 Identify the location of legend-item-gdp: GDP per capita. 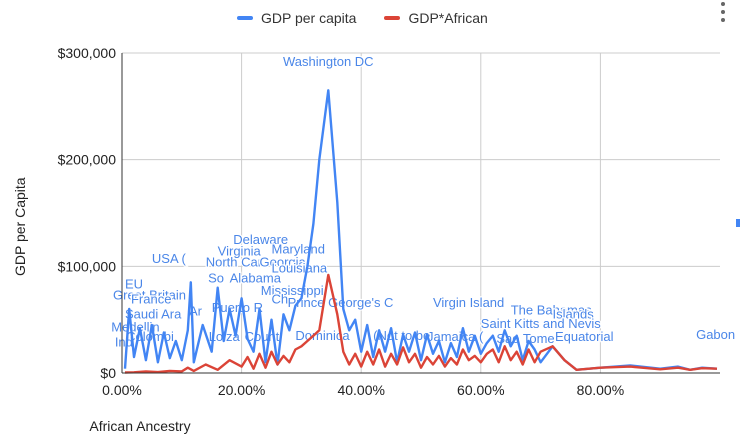
(296, 18).